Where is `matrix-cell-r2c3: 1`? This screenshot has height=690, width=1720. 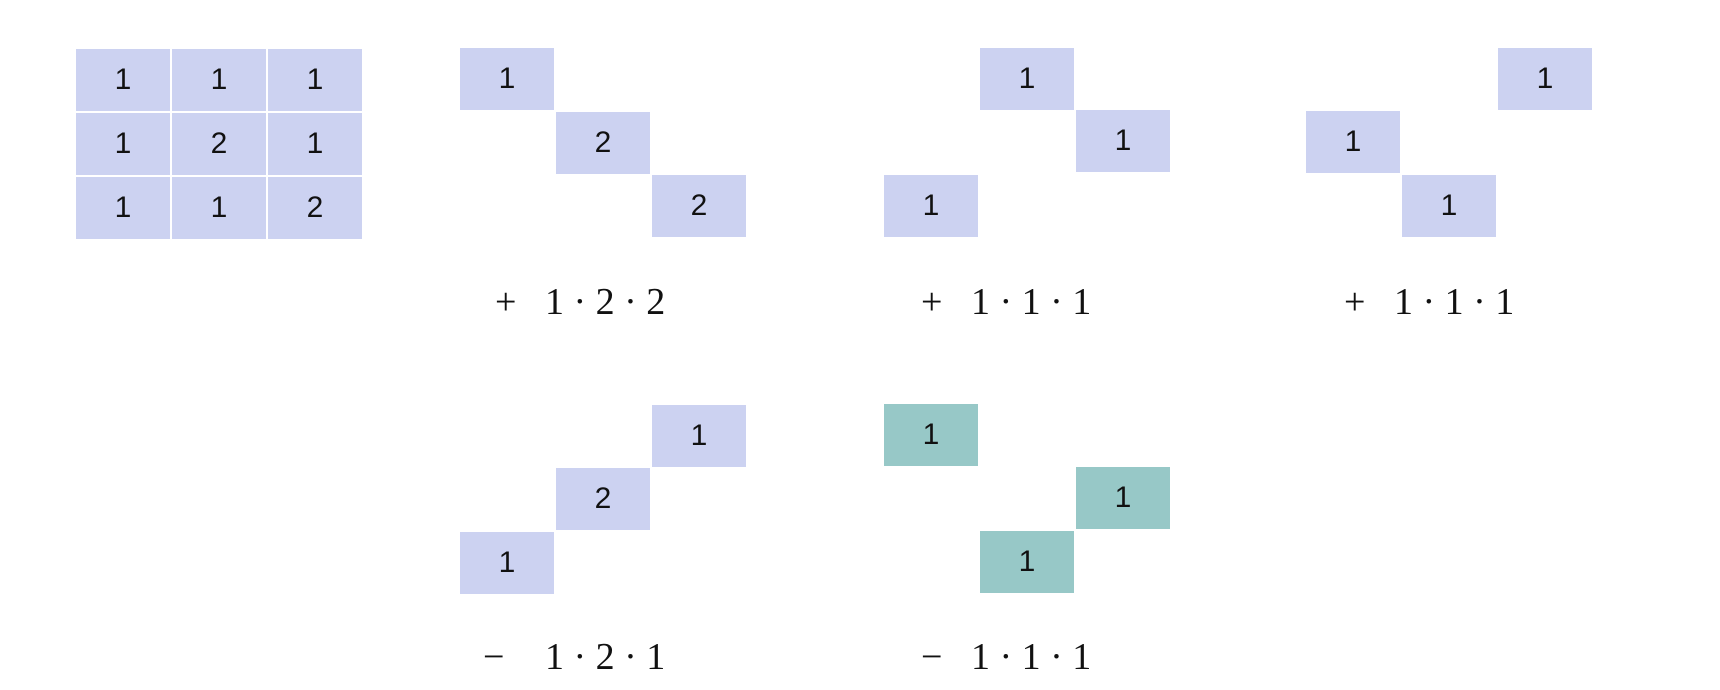 matrix-cell-r2c3: 1 is located at coordinates (315, 144).